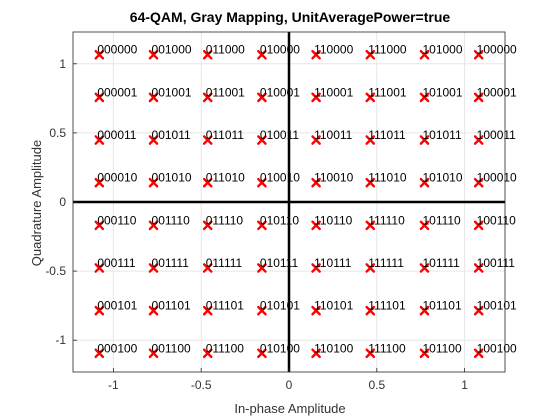  Describe the element at coordinates (441, 263) in the screenshot. I see `point-label: 101111` at that location.